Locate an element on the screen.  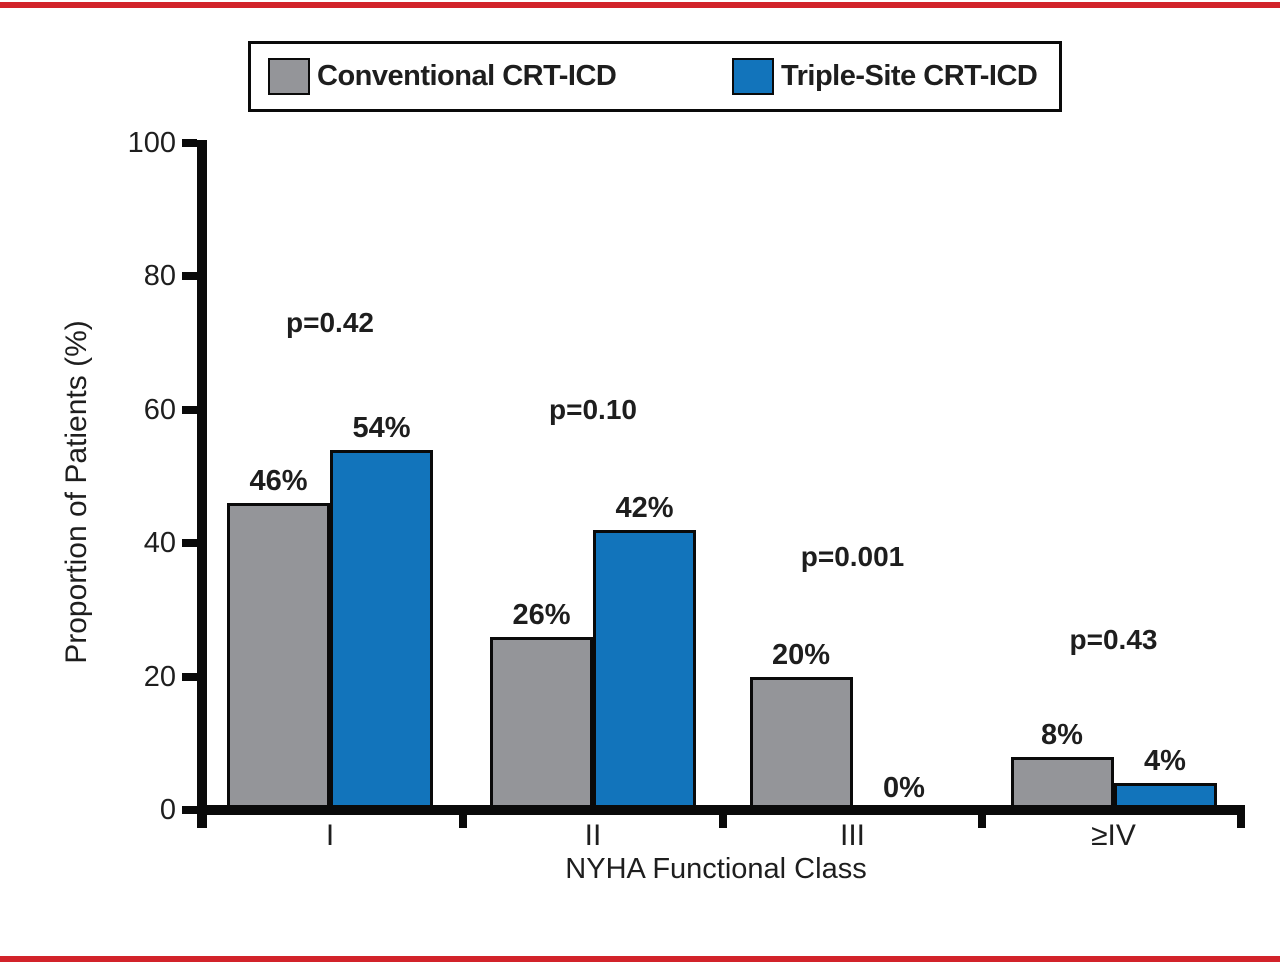
bar-value-label: 54% is located at coordinates (381, 427).